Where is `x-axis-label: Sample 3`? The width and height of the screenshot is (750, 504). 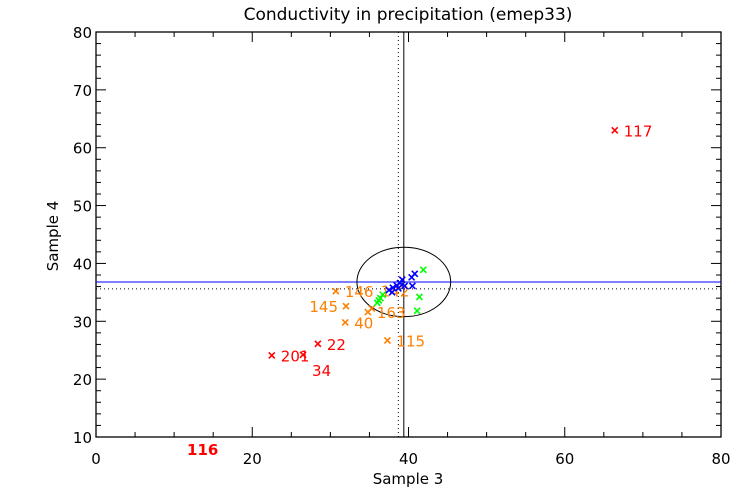
x-axis-label: Sample 3 is located at coordinates (408, 479).